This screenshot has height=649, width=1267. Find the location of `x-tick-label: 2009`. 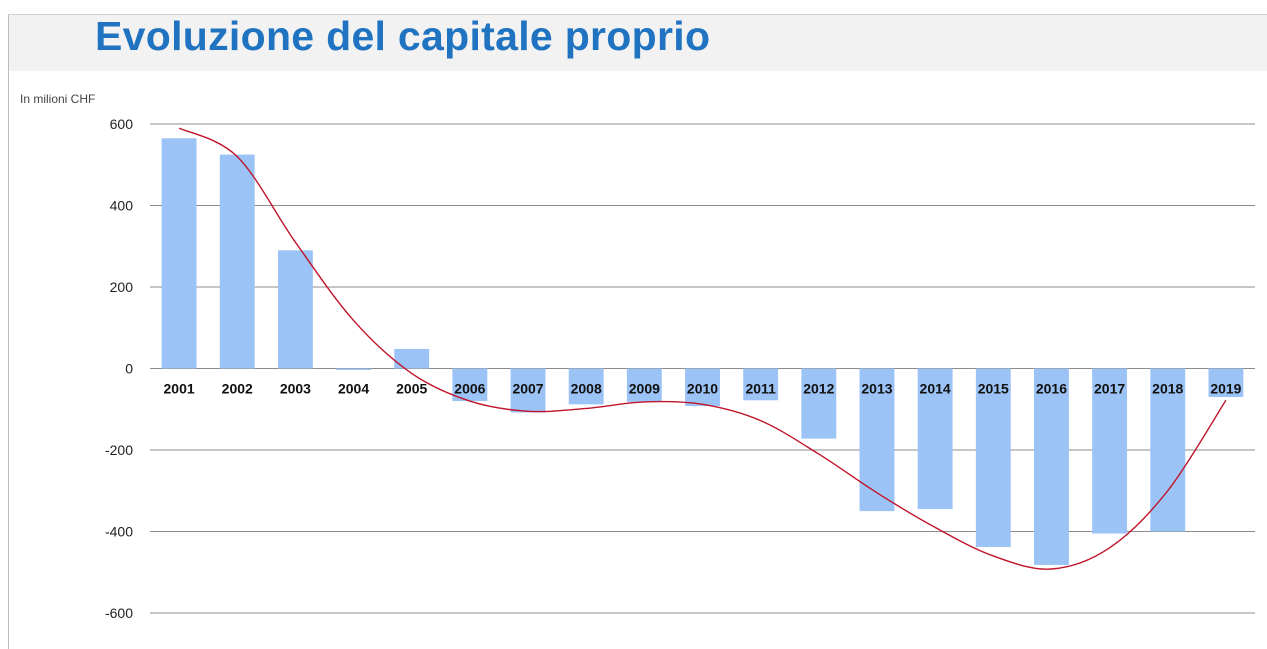

x-tick-label: 2009 is located at coordinates (644, 389).